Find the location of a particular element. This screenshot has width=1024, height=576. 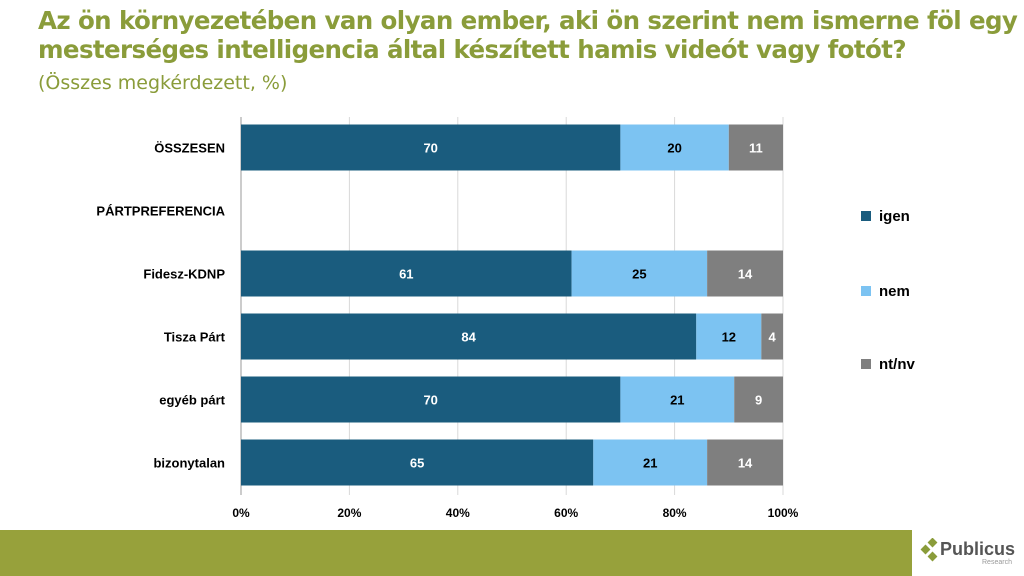

data-label: 65 is located at coordinates (417, 463).